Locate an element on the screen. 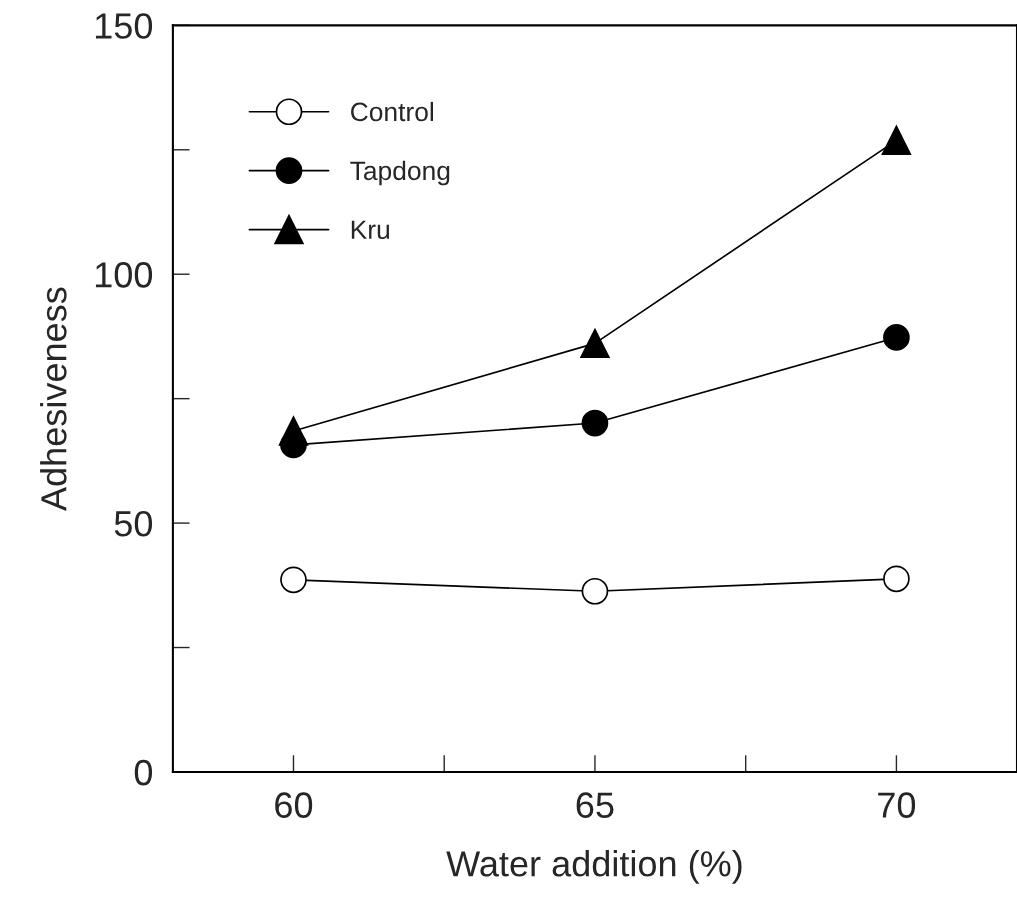 This screenshot has width=1017, height=905. x-tick-label: 70 is located at coordinates (897, 805).